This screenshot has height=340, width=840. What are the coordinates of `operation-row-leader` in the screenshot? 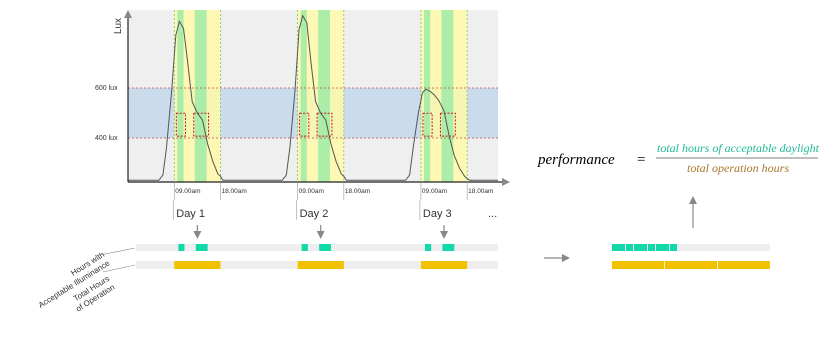 It's located at (119, 268).